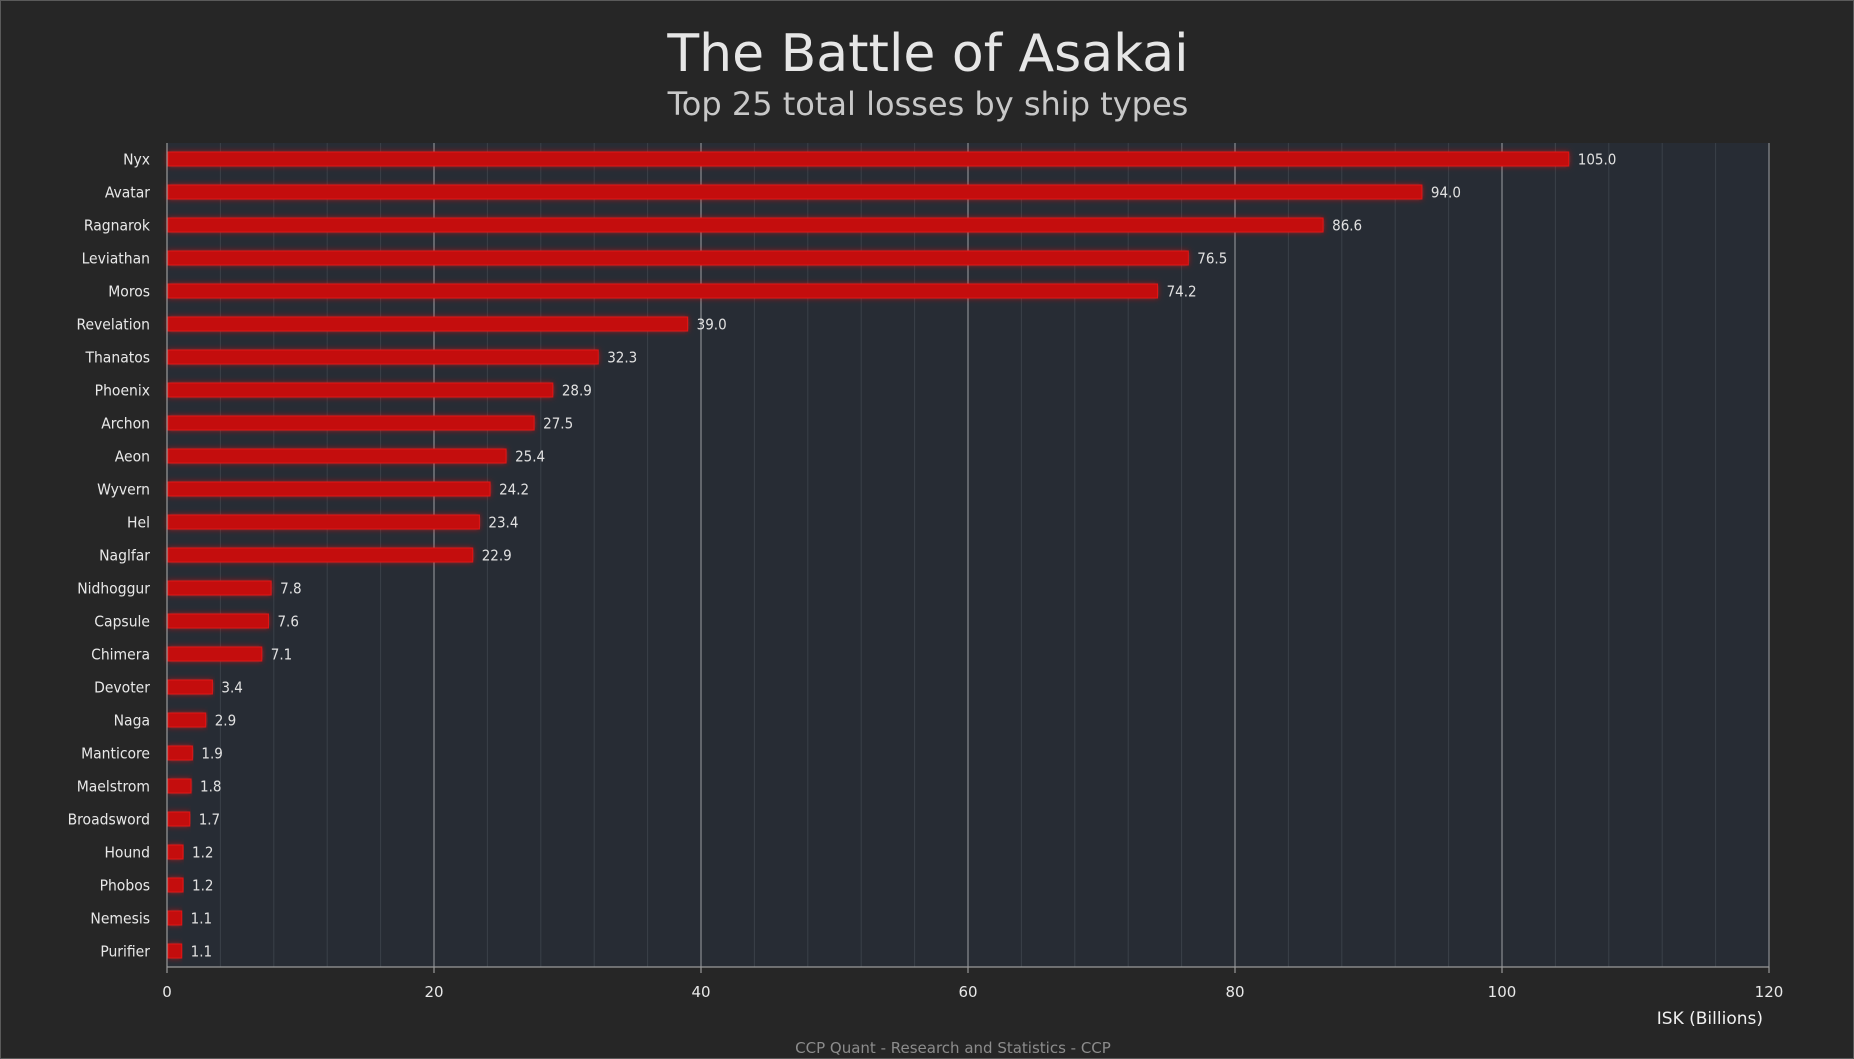  Describe the element at coordinates (120, 655) in the screenshot. I see `category-label: Chimera` at that location.